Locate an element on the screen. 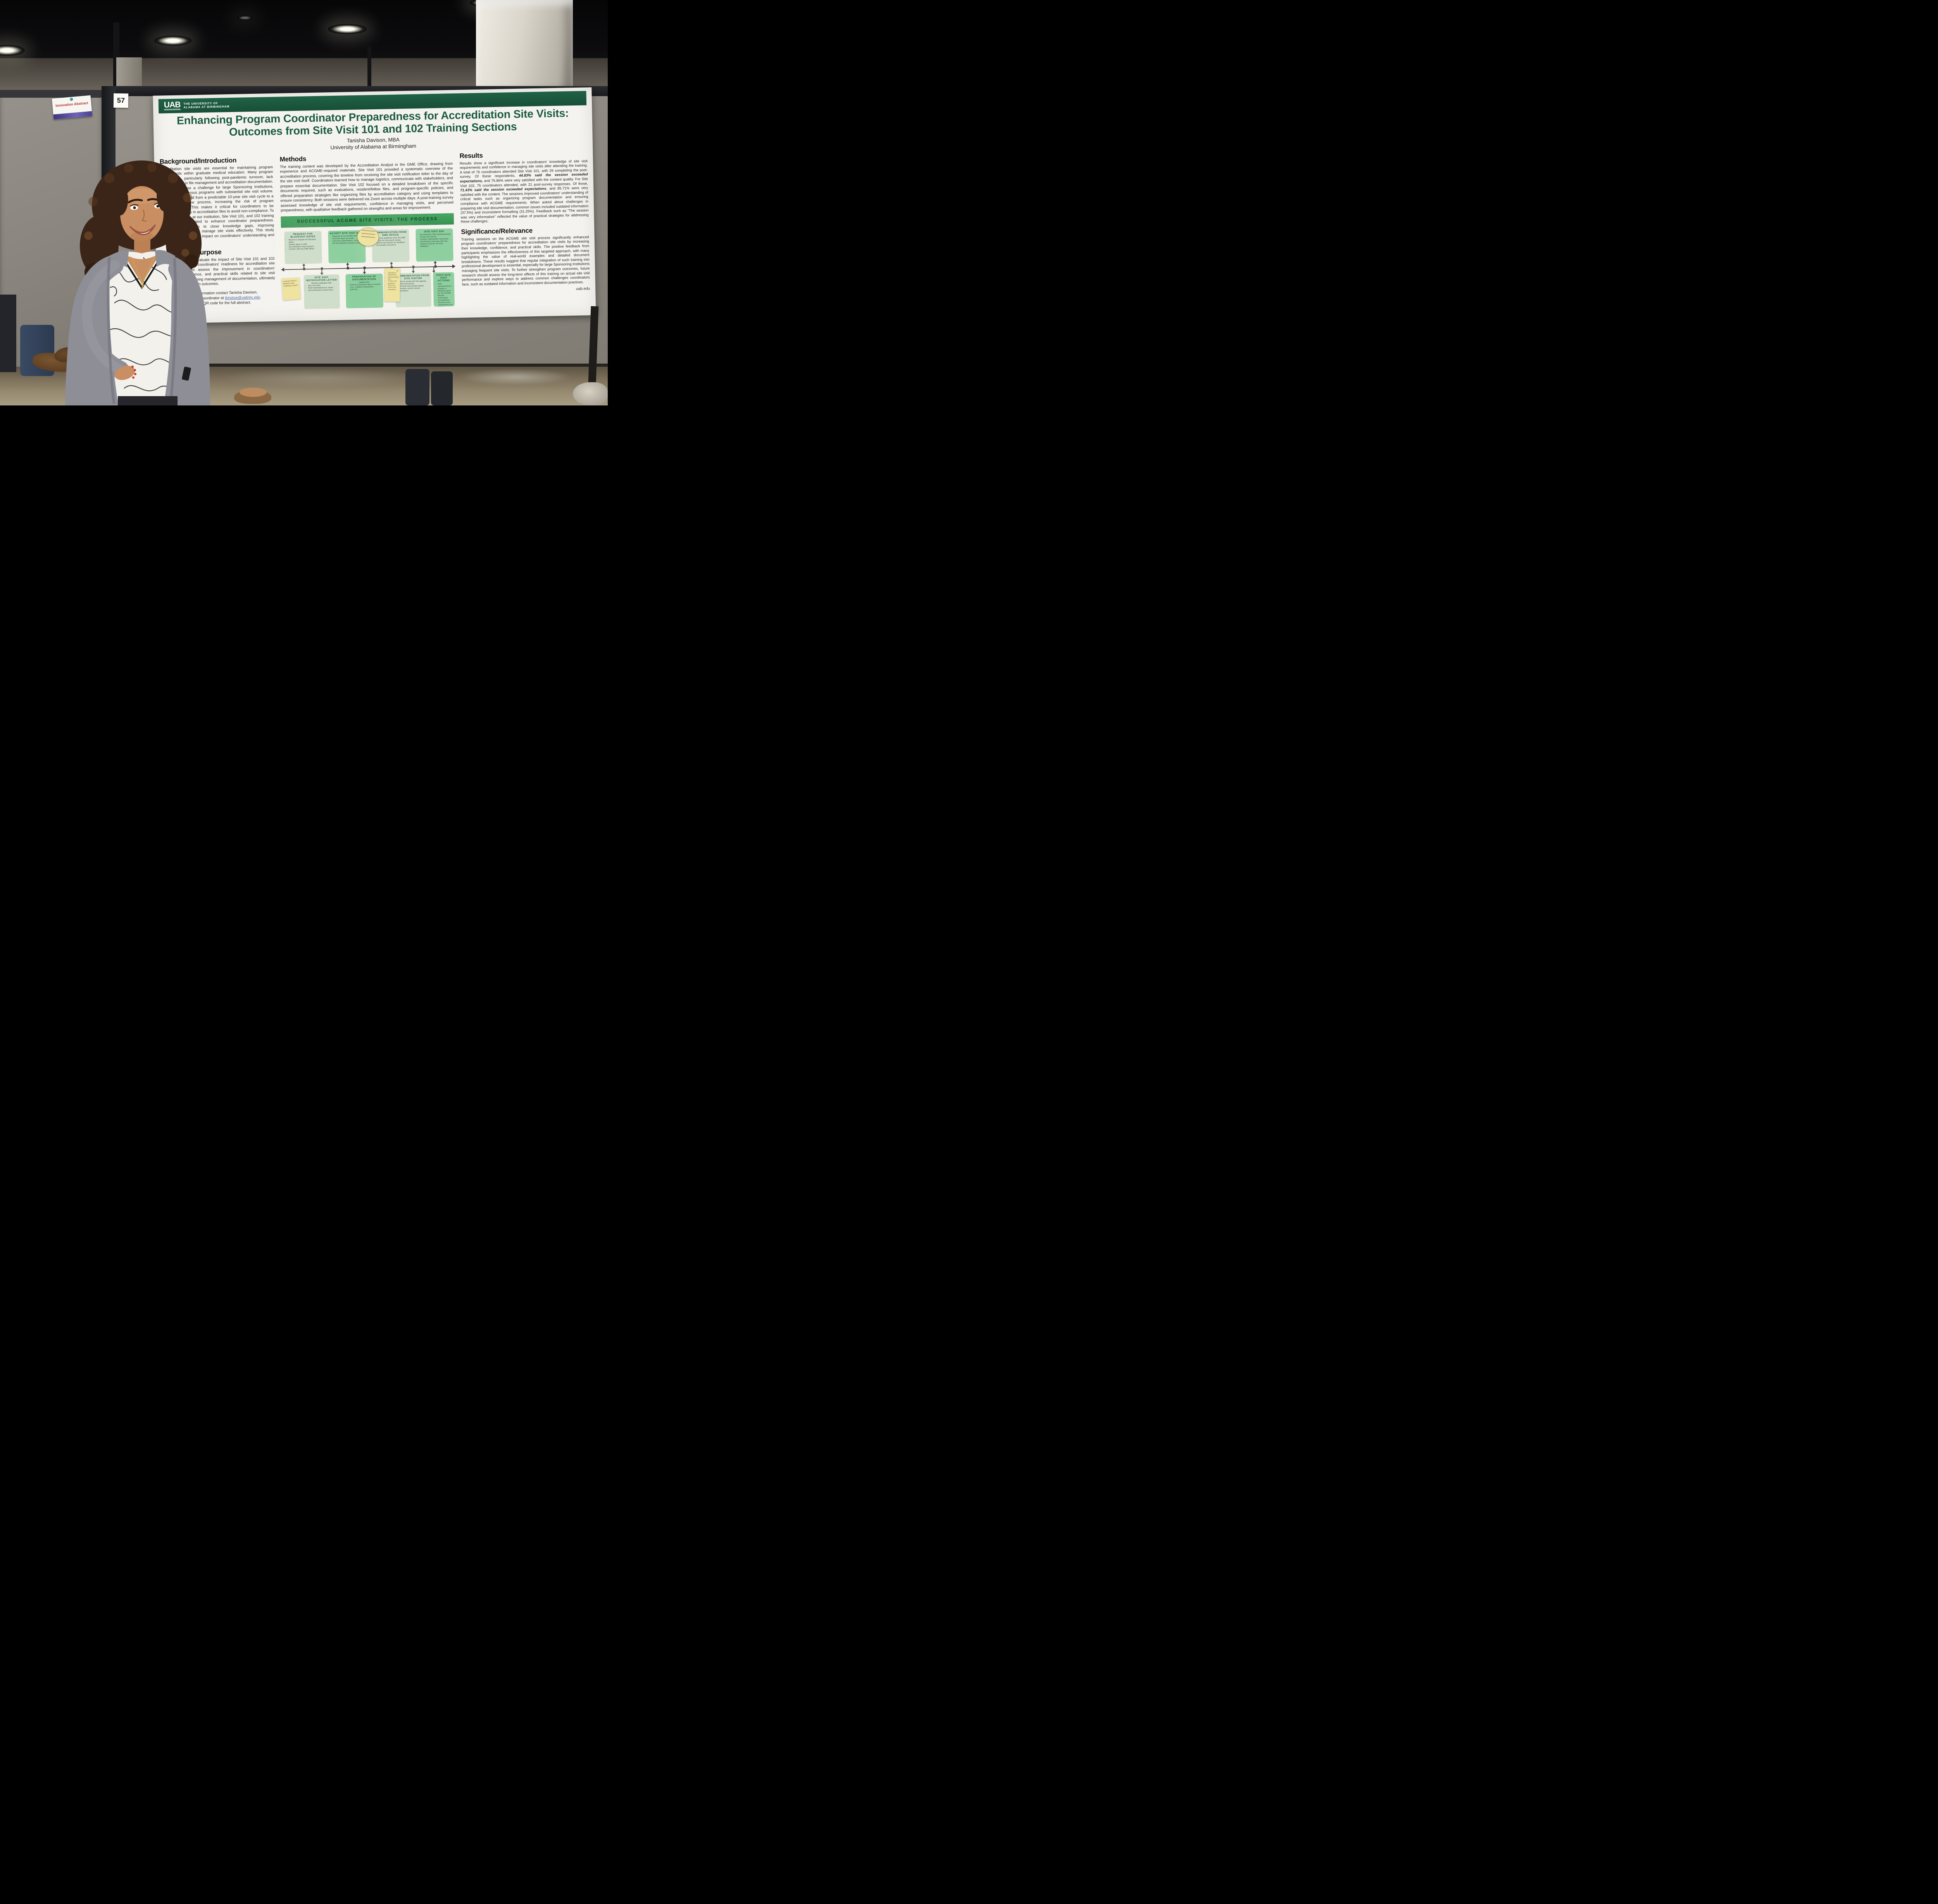 The image size is (1938, 1904). pushpin-icon is located at coordinates (71, 99).